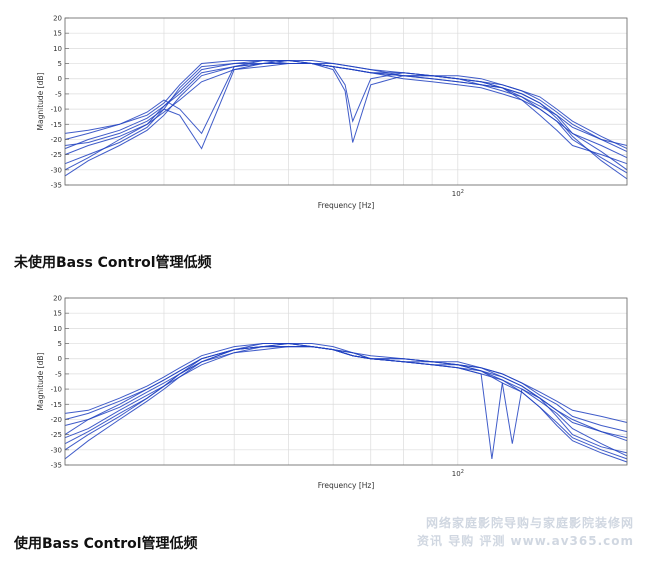 The height and width of the screenshot is (566, 650). Describe the element at coordinates (529, 523) in the screenshot. I see `watermark-line-1: 网络家庭影院导购与家庭影院装修网` at that location.